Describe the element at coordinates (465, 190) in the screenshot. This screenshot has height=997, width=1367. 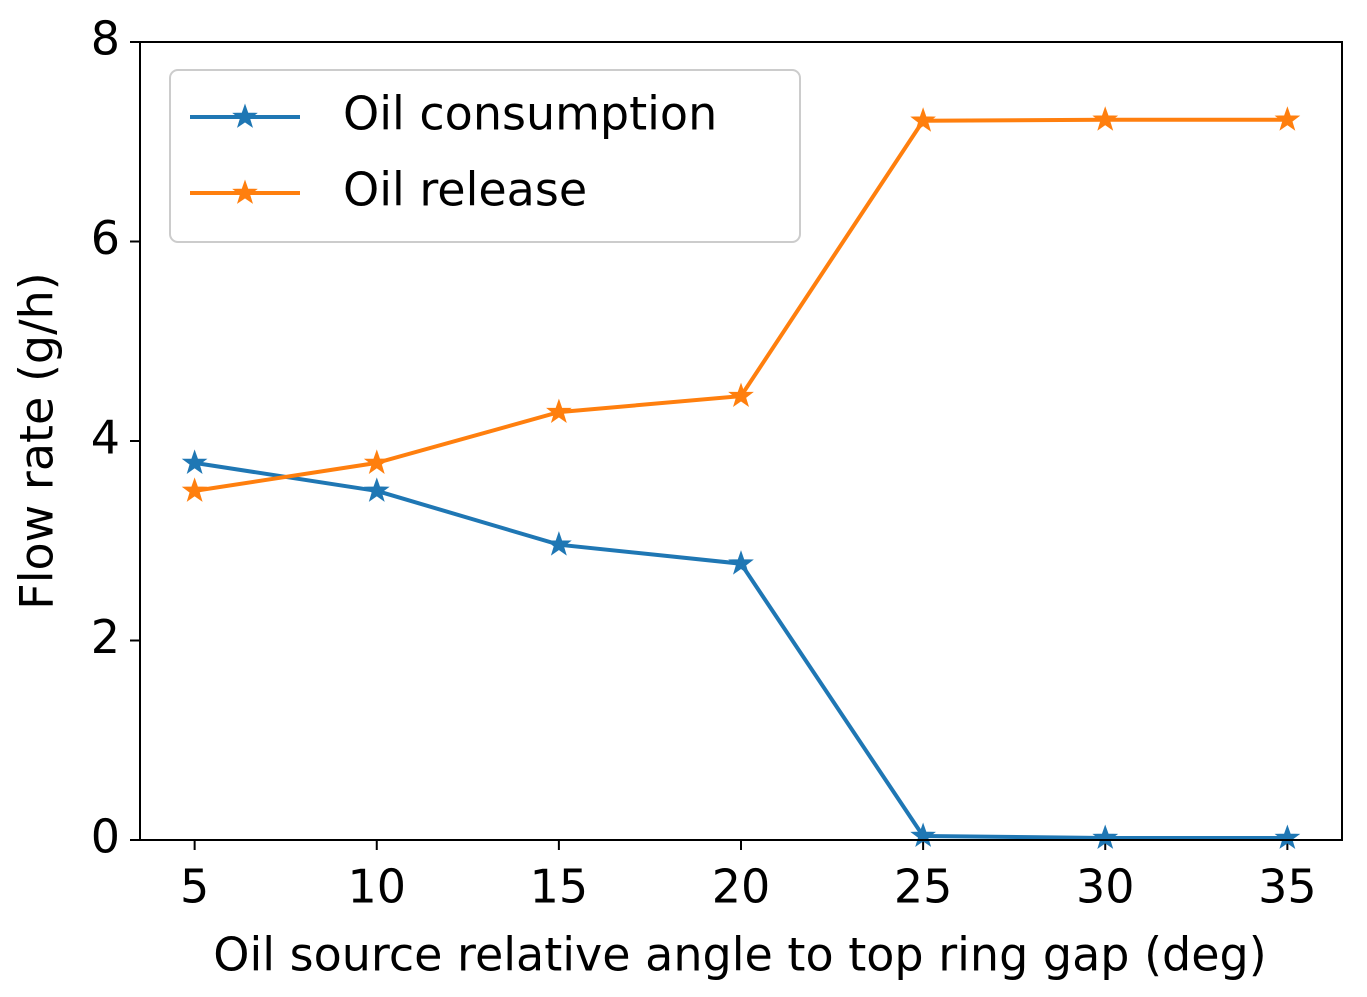
I see `legend-label: Oil release` at that location.